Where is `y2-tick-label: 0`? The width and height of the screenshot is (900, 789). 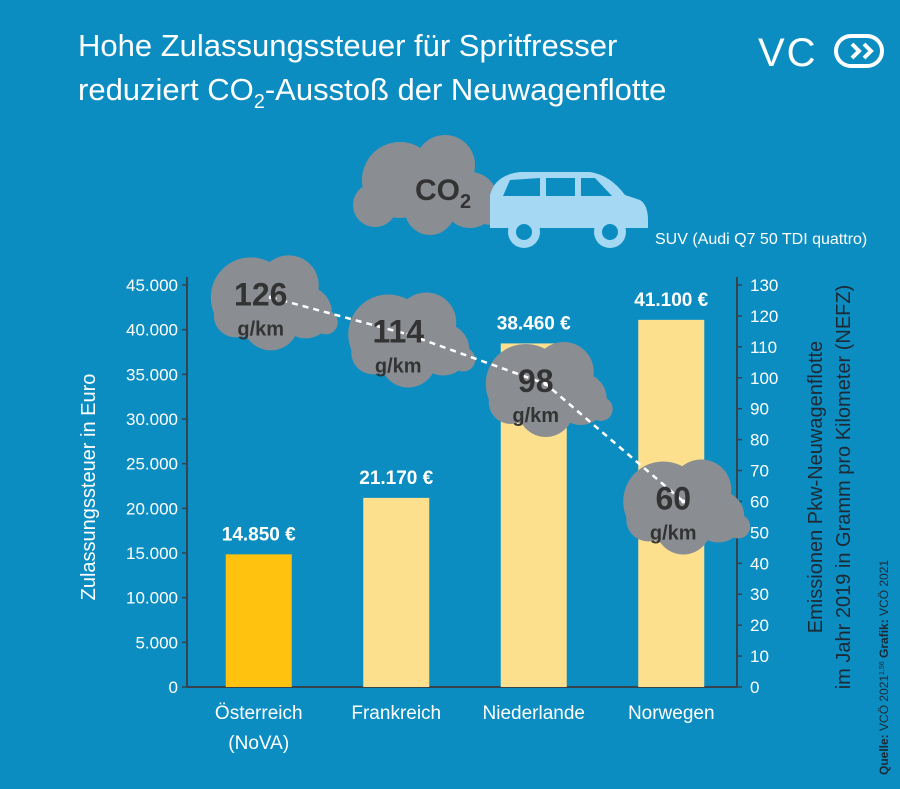
y2-tick-label: 0 is located at coordinates (754, 687).